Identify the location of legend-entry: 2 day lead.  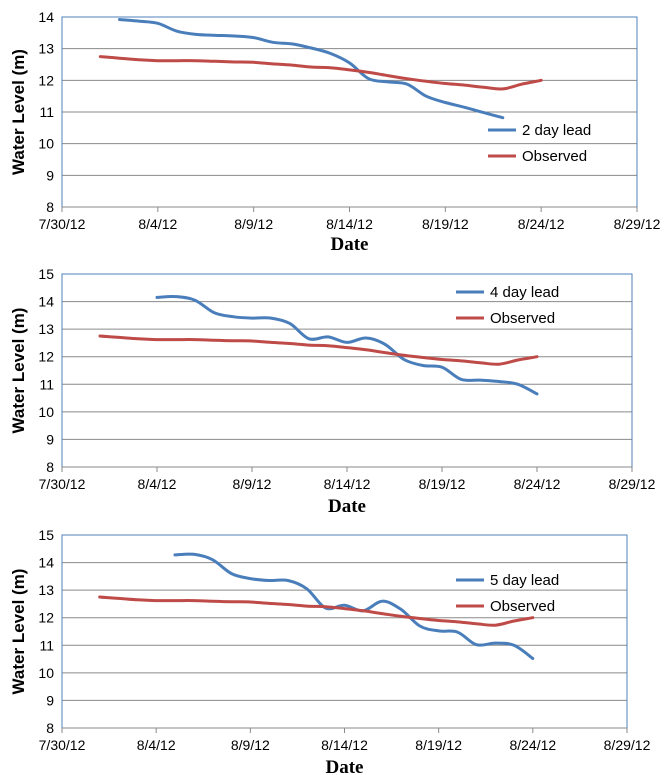
(556, 130).